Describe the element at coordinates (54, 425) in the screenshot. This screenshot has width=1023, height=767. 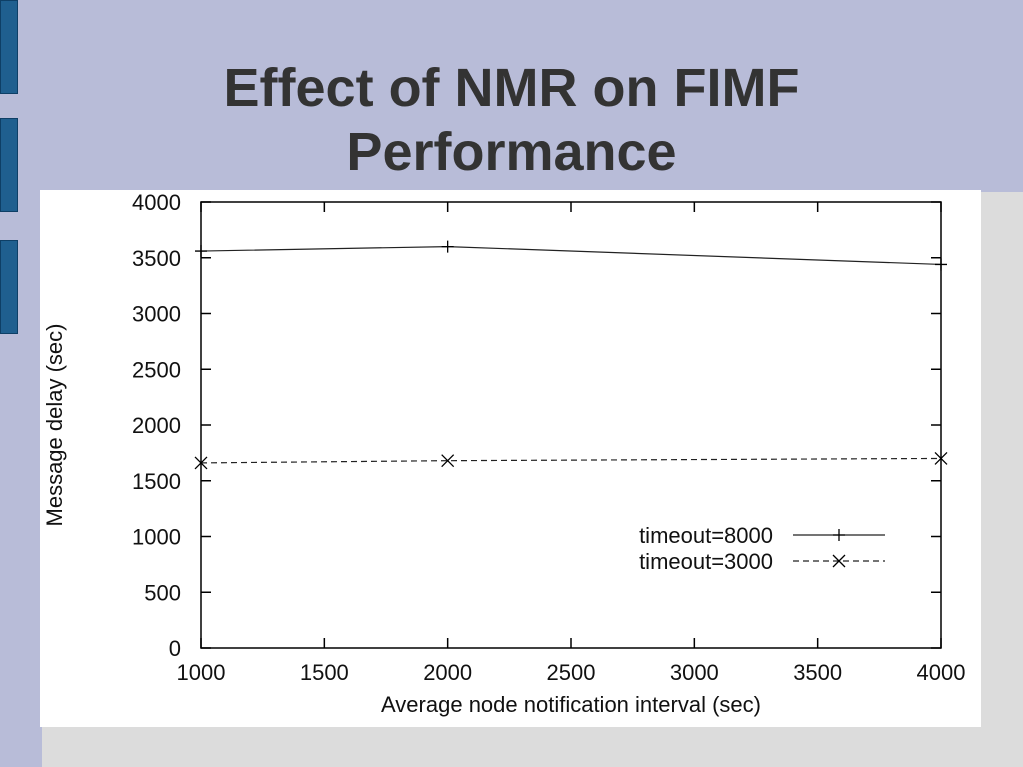
I see `y-axis-label: Message delay (sec)` at that location.